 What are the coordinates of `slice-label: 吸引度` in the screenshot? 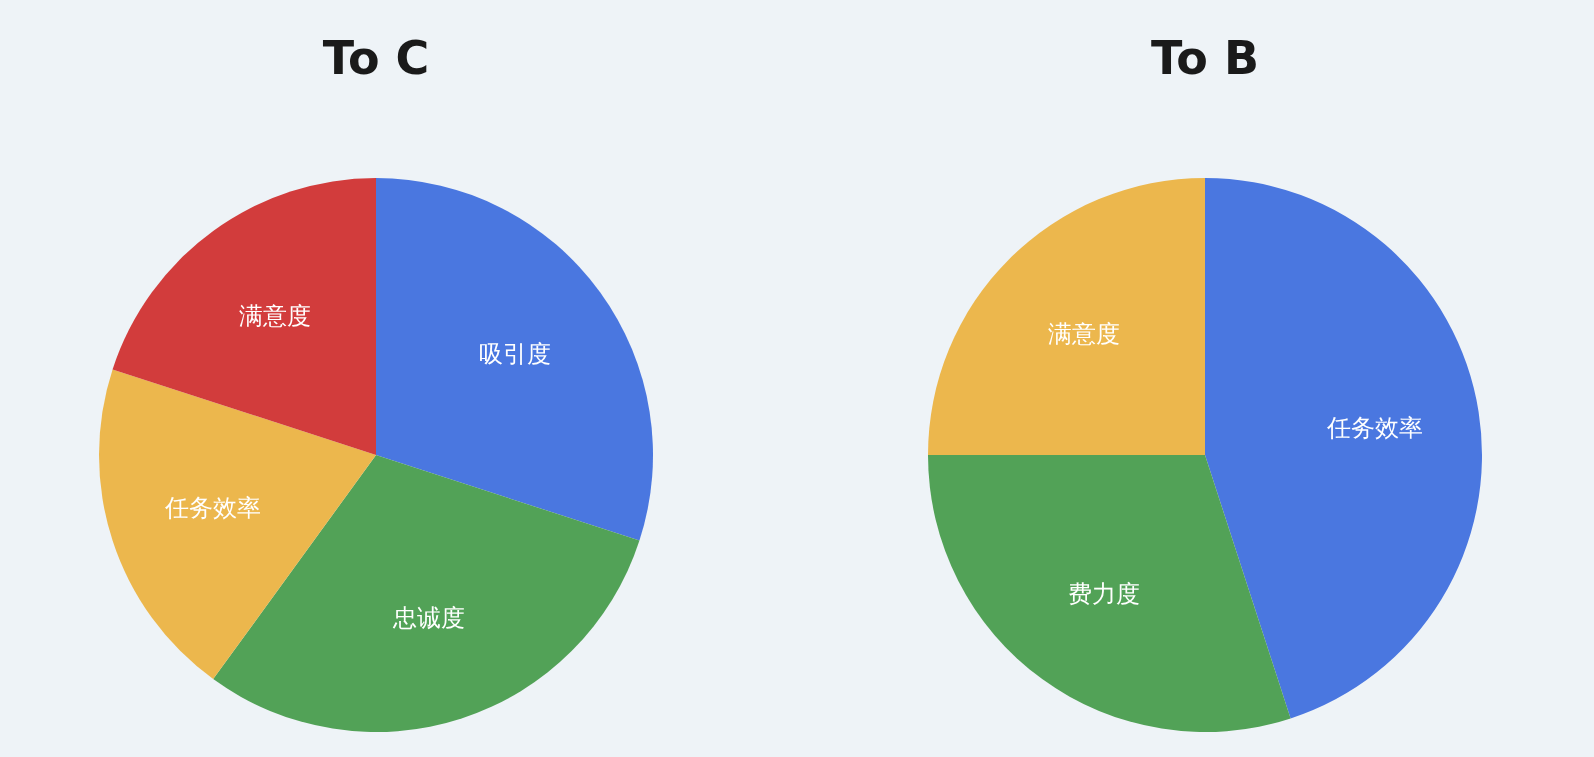 It's located at (514, 354).